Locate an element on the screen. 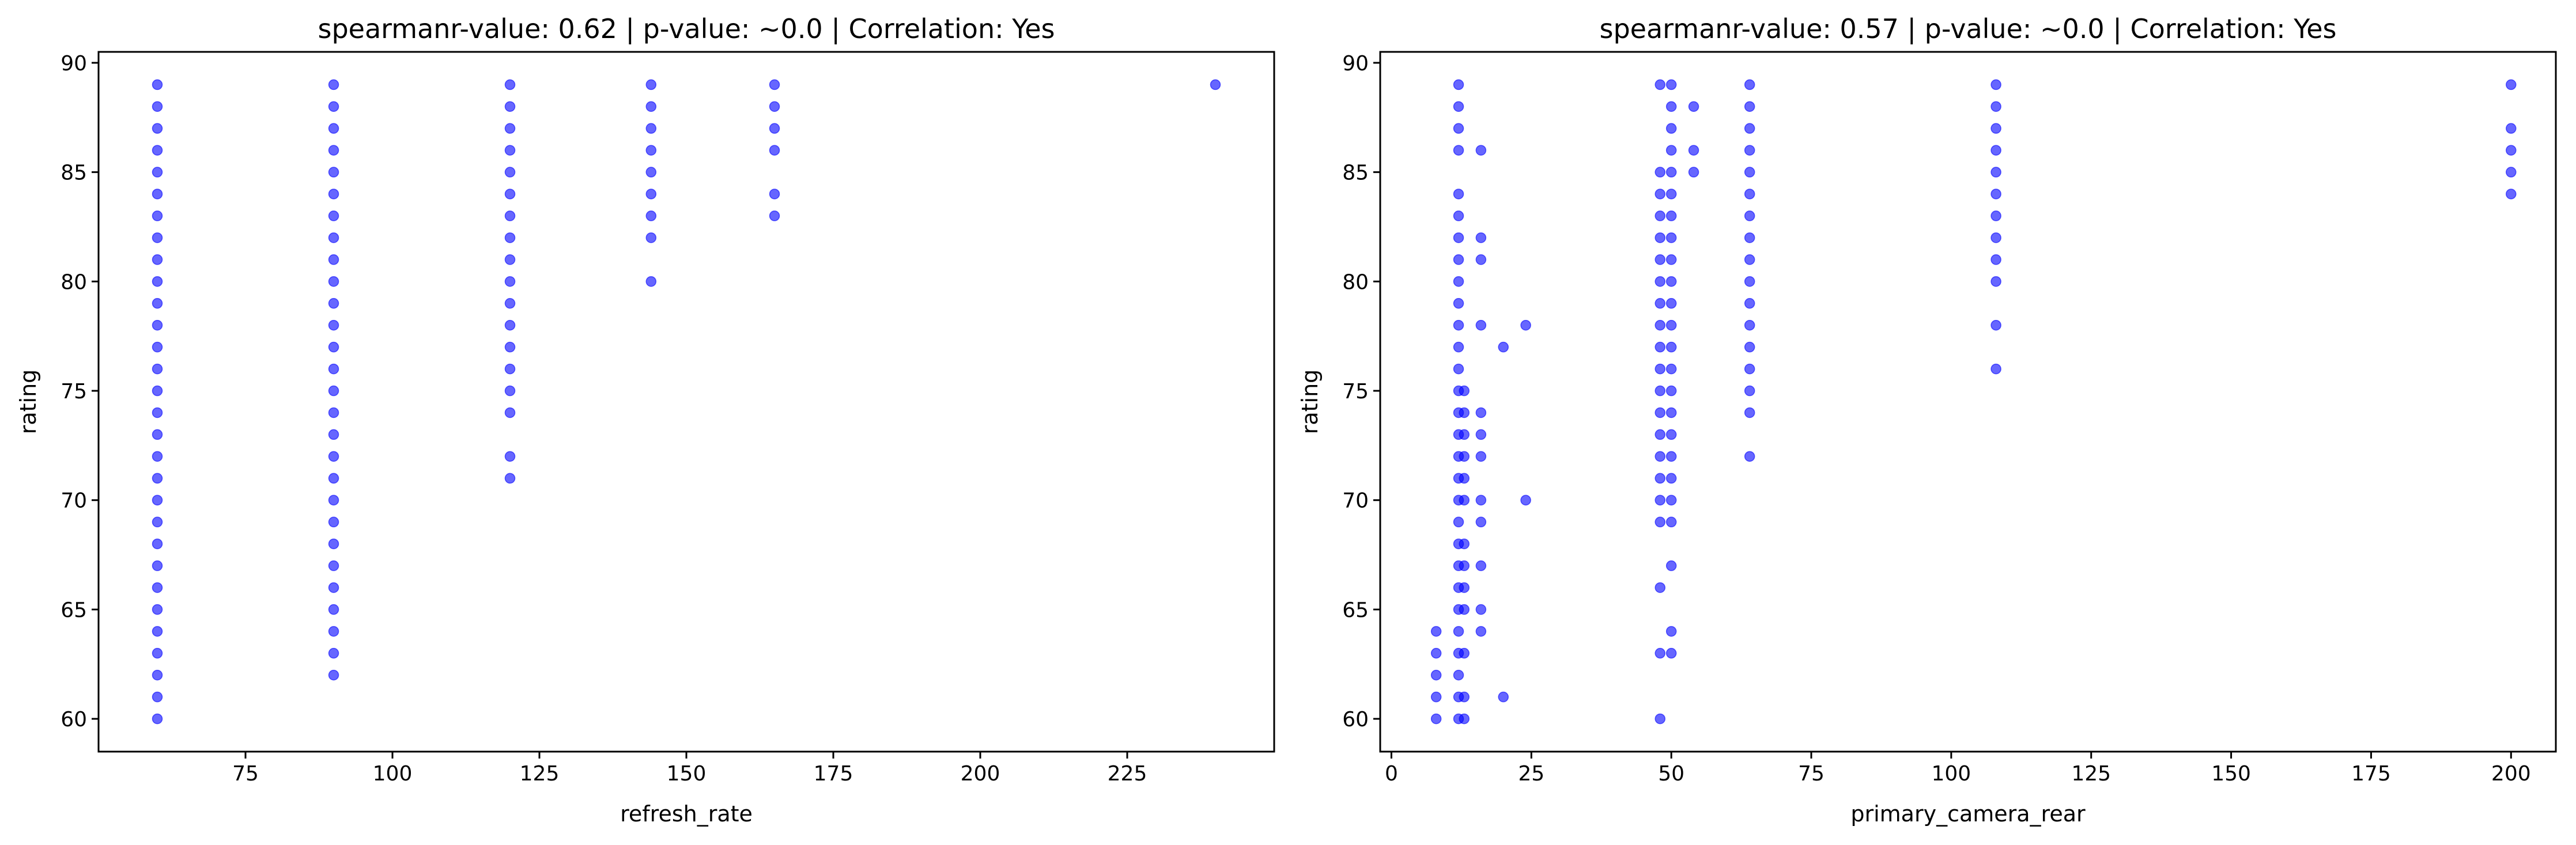  x-tick-label: 225 is located at coordinates (1127, 774).